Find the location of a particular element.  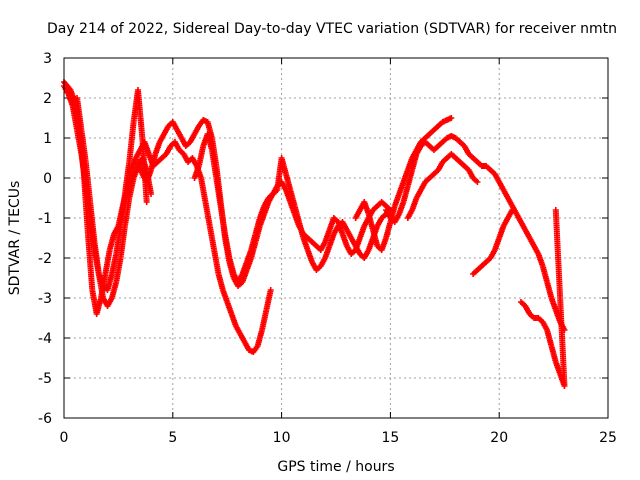

series-sat-f is located at coordinates (403, 184).